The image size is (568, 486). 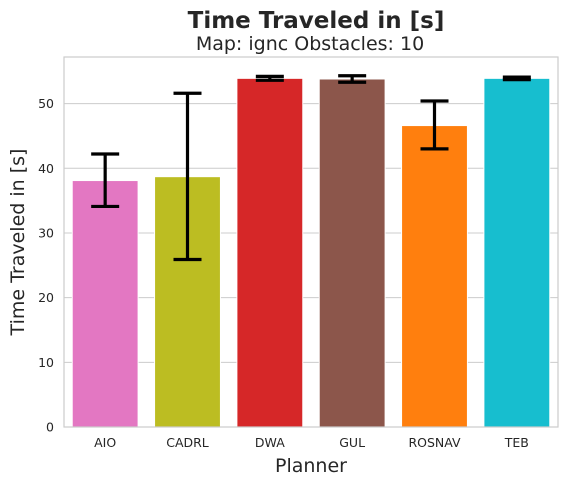 I want to click on x-tick-label: CADRL, so click(x=187, y=442).